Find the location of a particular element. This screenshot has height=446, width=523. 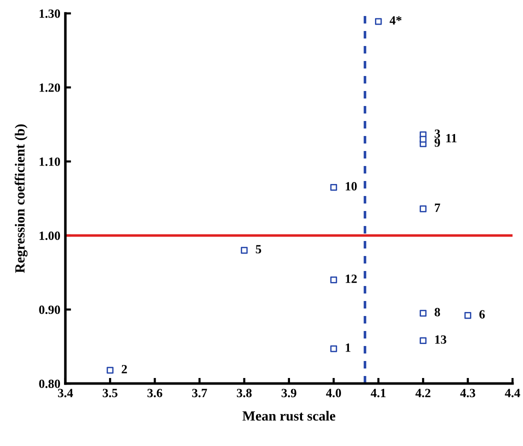

x-tick-label: 4.1 is located at coordinates (378, 393).